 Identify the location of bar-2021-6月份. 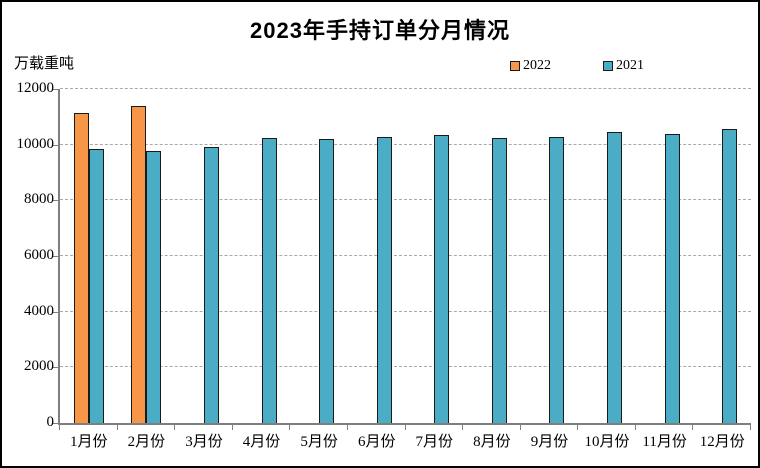
(384, 279).